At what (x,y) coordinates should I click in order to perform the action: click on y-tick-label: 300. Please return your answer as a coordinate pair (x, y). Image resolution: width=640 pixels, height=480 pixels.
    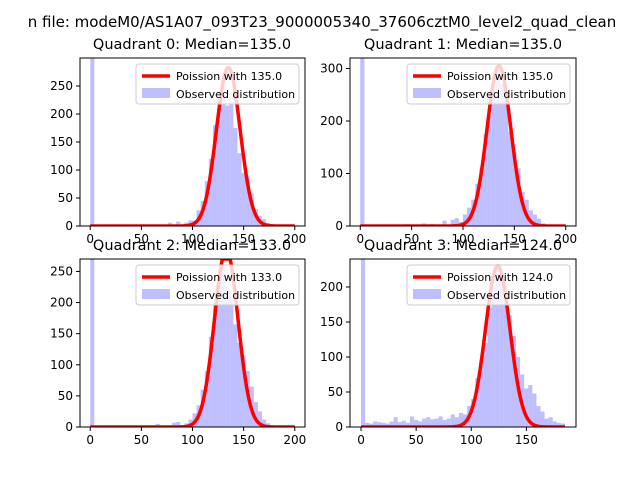
    Looking at the image, I should click on (331, 69).